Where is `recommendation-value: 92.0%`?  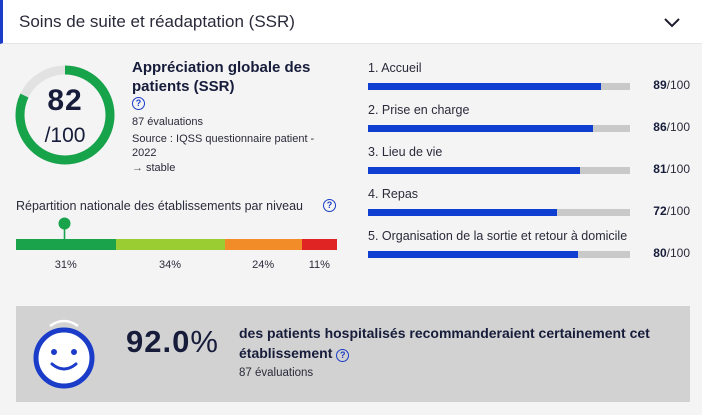 recommendation-value: 92.0% is located at coordinates (172, 341).